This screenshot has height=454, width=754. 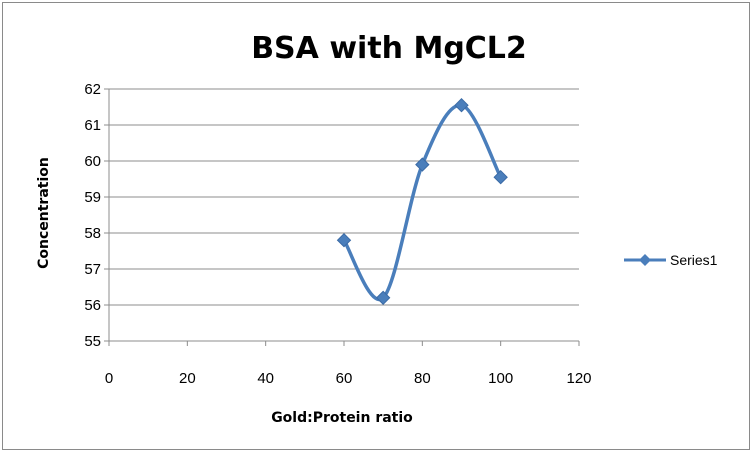 I want to click on legend: Series1, so click(x=671, y=260).